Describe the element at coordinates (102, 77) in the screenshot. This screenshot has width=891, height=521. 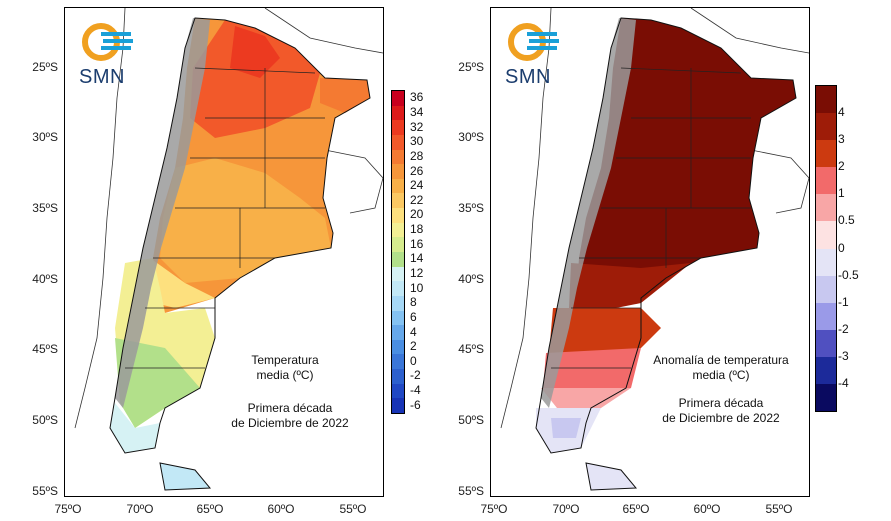
I see `smn-logo-text: SMN` at that location.